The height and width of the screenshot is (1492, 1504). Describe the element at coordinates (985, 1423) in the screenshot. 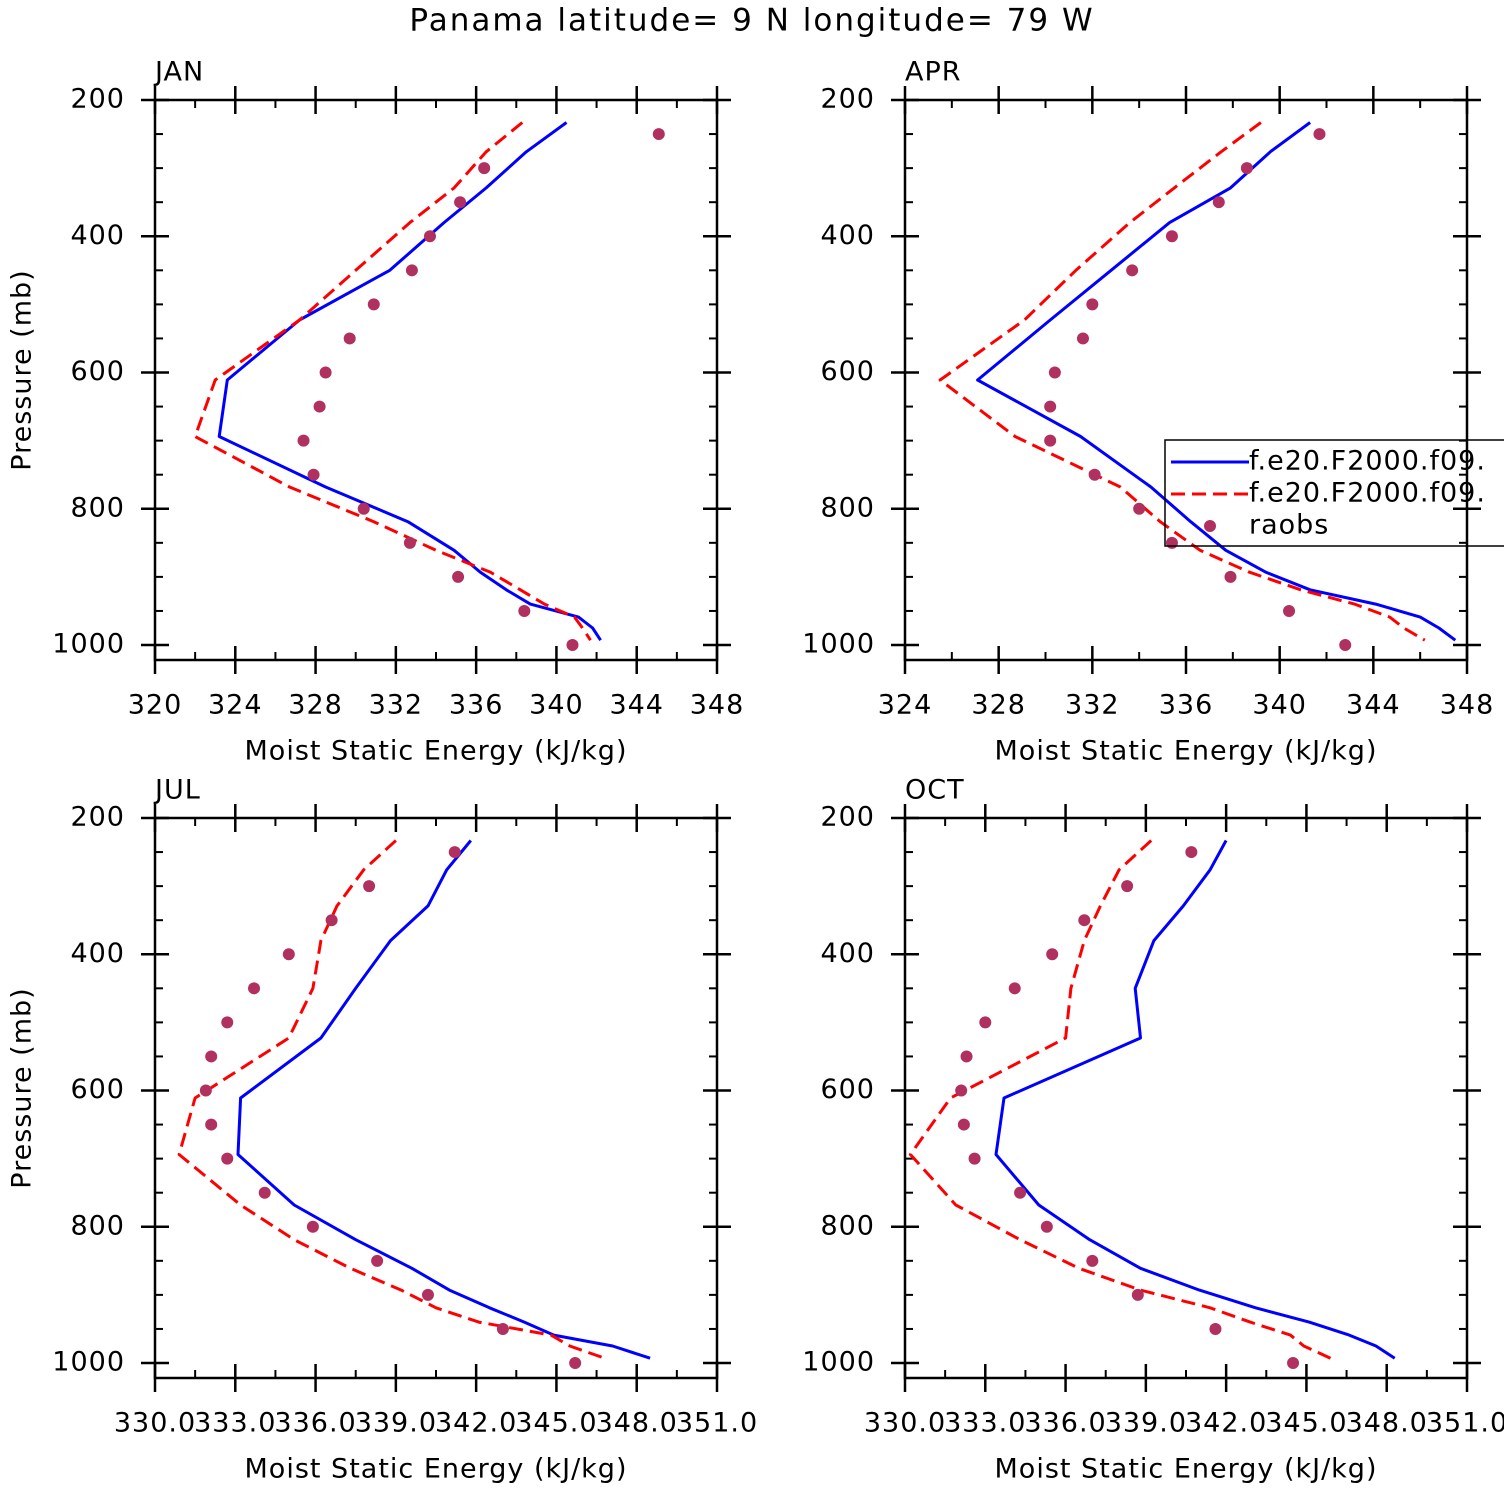

I see `x-tick-label: 333.0` at that location.